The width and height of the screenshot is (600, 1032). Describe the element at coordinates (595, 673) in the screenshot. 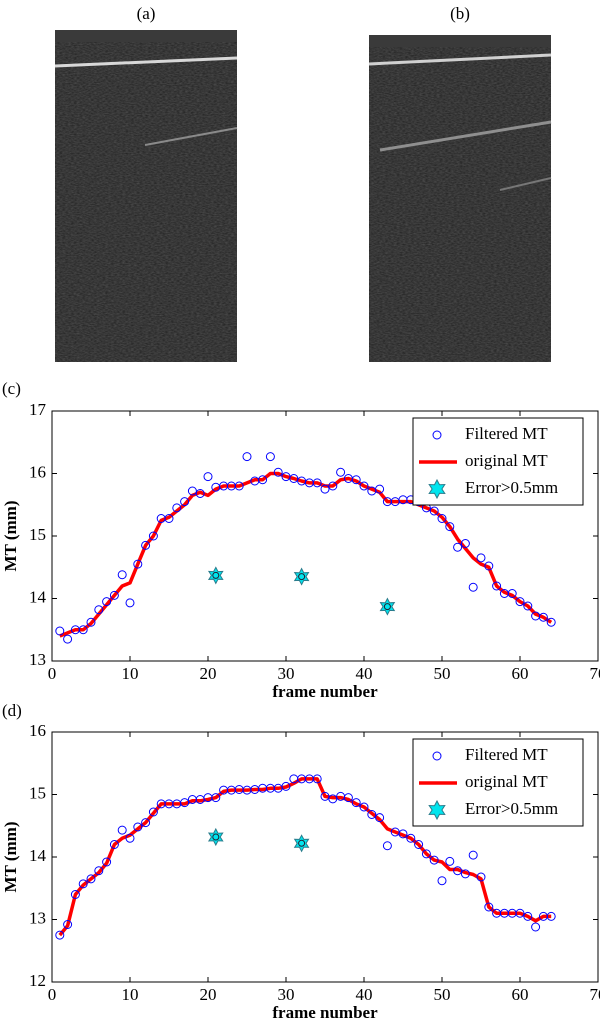

I see `x-tick-label: 70` at that location.